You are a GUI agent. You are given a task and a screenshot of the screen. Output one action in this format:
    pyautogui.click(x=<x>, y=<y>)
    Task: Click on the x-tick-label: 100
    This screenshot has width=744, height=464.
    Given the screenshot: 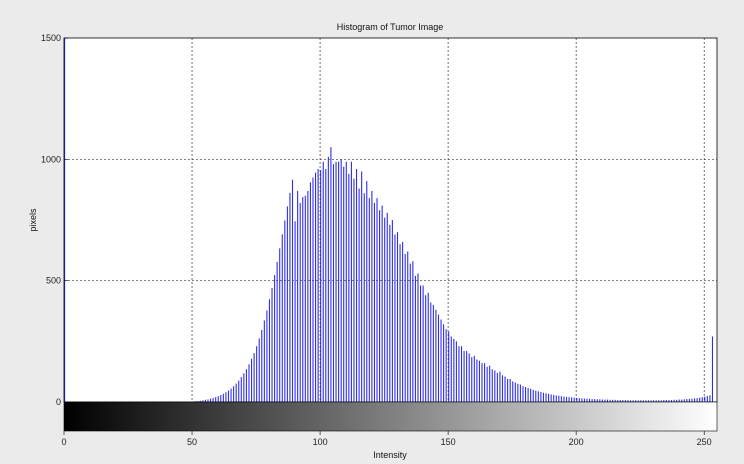 What is the action you would take?
    pyautogui.click(x=320, y=442)
    